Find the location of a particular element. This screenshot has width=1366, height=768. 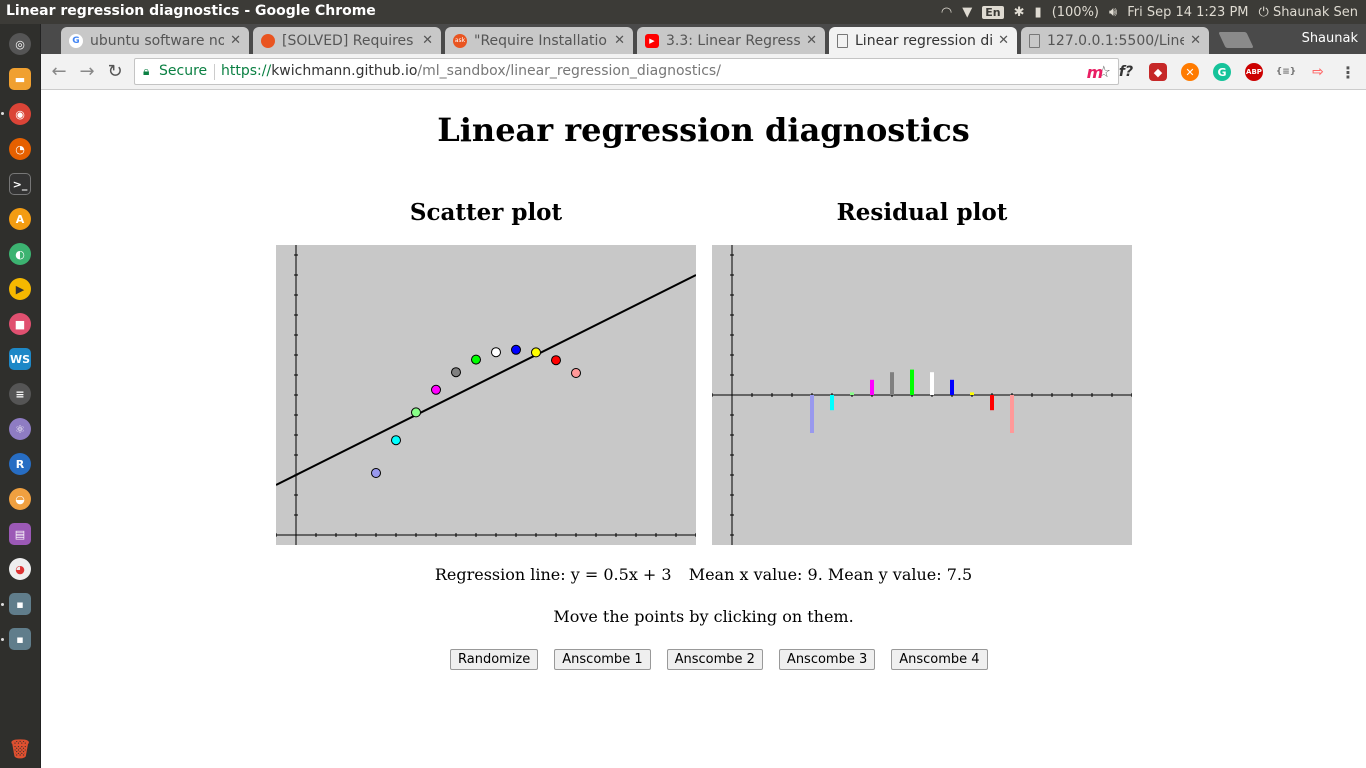

photos-icon: ◒ is located at coordinates (20, 499).